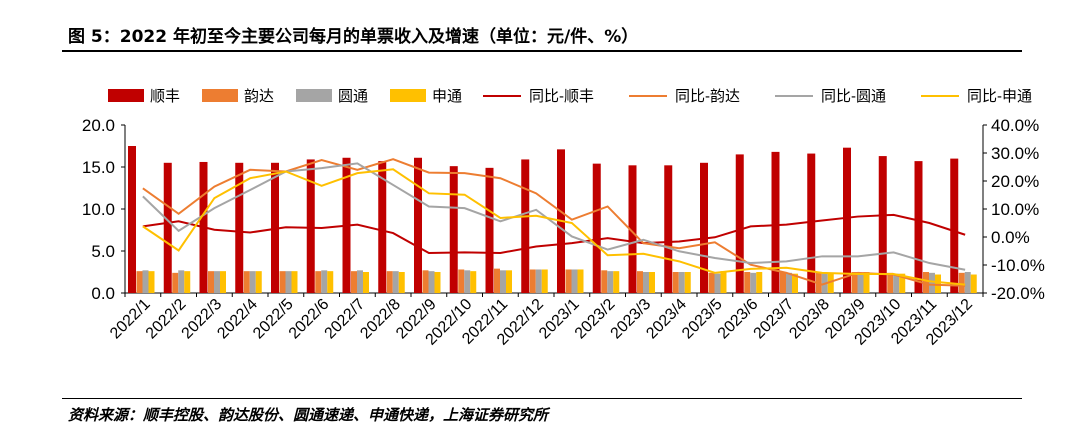  I want to click on legend-label: 同比-顺丰, so click(561, 96).